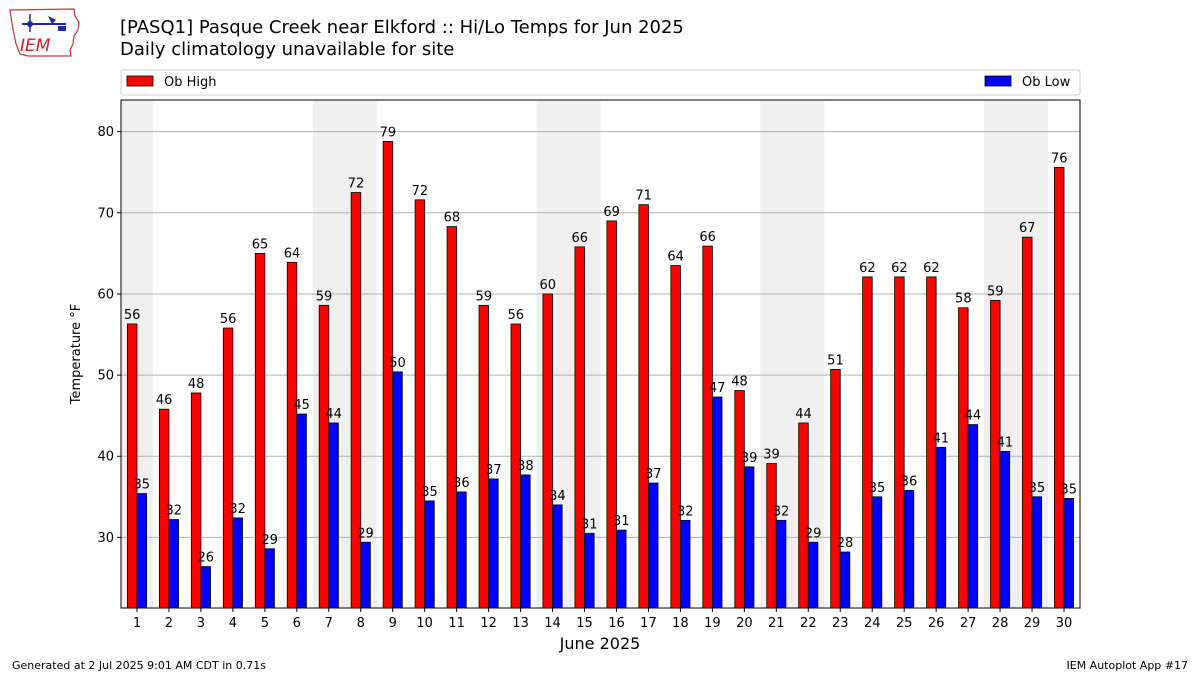 Image resolution: width=1200 pixels, height=675 pixels. Describe the element at coordinates (452, 218) in the screenshot. I see `high-value-label-11: 68` at that location.